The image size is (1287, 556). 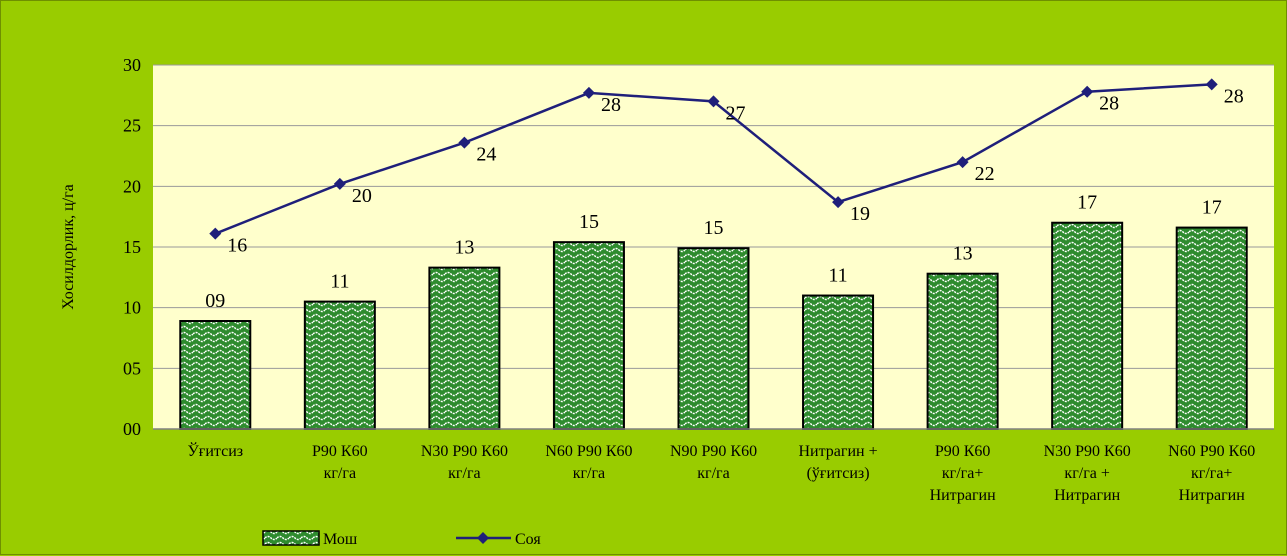 I want to click on x-tick-label: Р90 К60 кг/га+ Нитрагин, so click(x=963, y=473).